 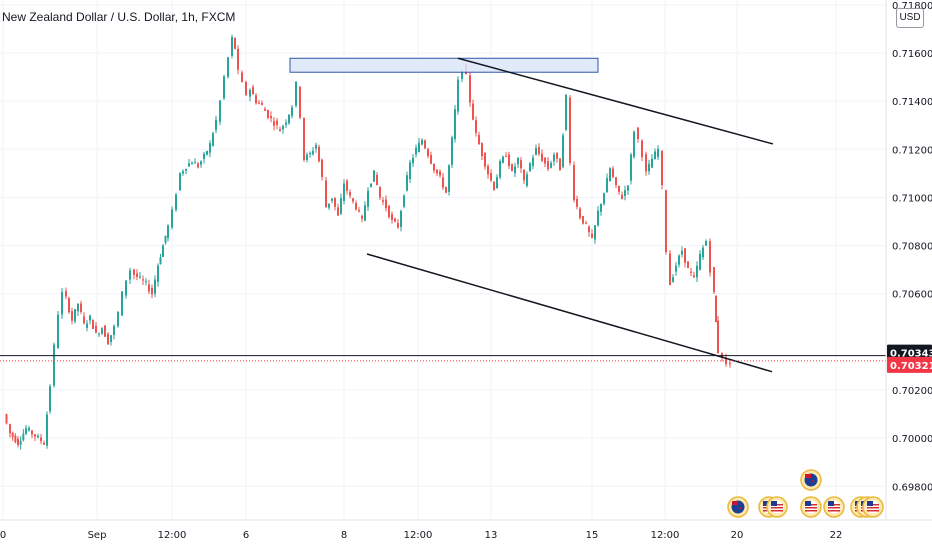 What do you see at coordinates (910, 18) in the screenshot?
I see `currency-button: USD` at bounding box center [910, 18].